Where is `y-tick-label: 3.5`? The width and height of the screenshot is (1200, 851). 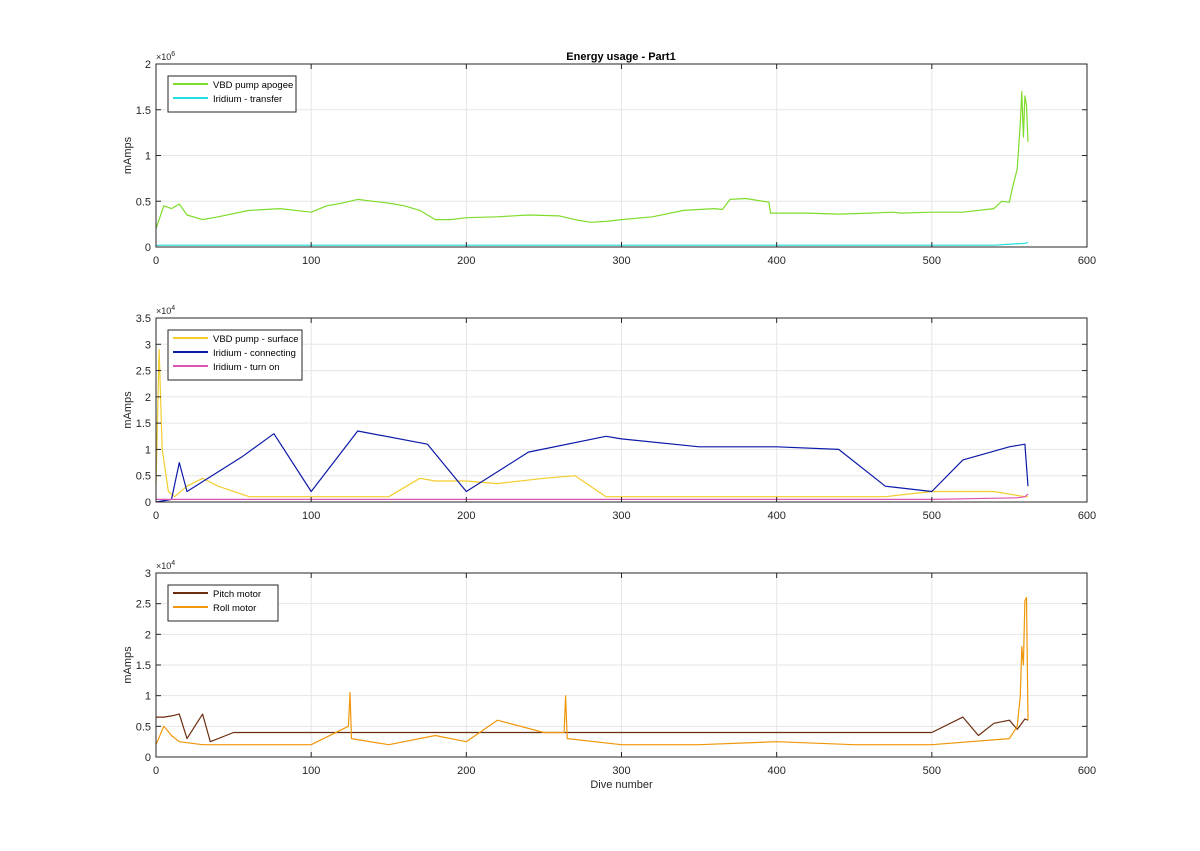
y-tick-label: 3.5 is located at coordinates (143, 319).